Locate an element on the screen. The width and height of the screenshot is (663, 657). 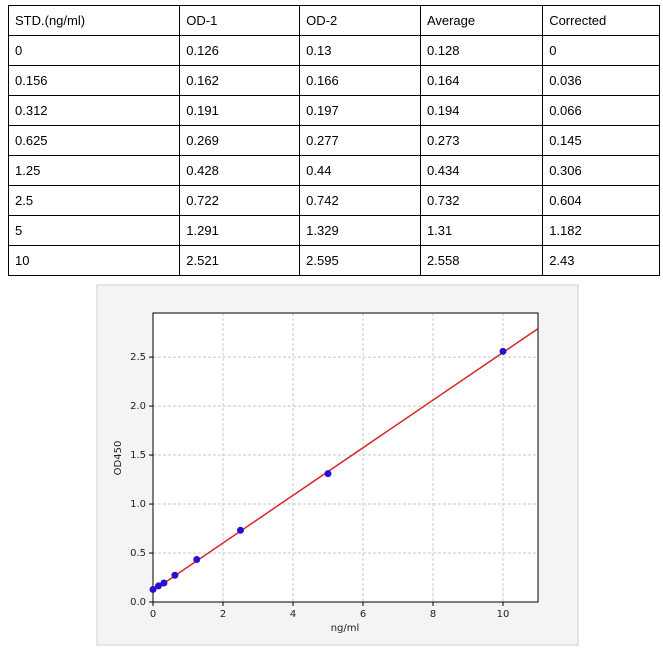
cell: 2.5 is located at coordinates (94, 200).